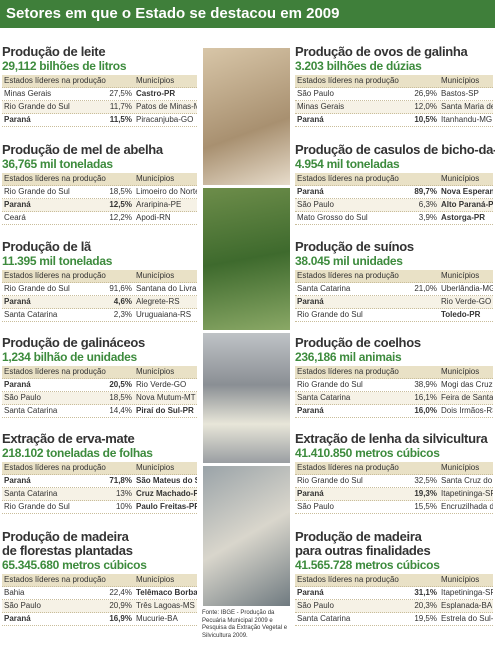  What do you see at coordinates (74, 565) in the screenshot?
I see `section-subtitle: 65.345.680 metros cúbicos` at bounding box center [74, 565].